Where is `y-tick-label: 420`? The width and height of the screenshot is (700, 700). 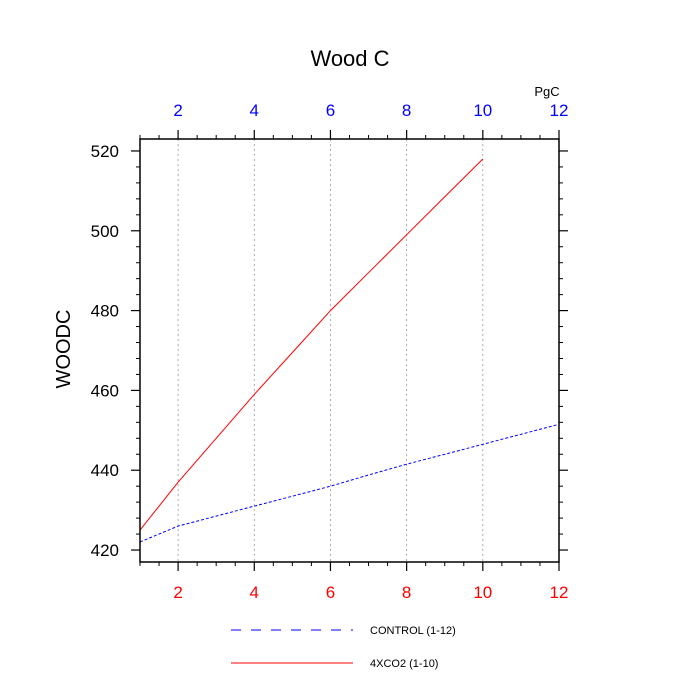
y-tick-label: 420 is located at coordinates (105, 550).